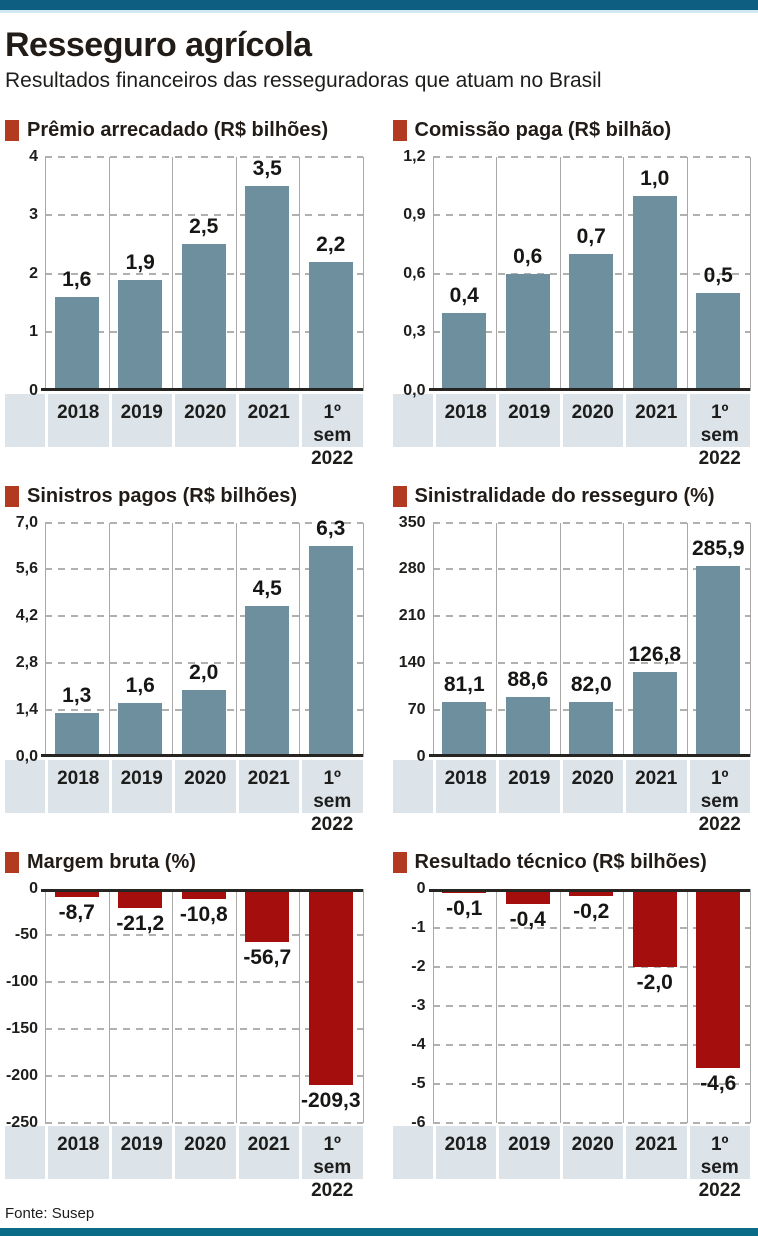  I want to click on y-axis-labels: 0 -1 -2 -3 -4 -5 -6, so click(413, 1005).